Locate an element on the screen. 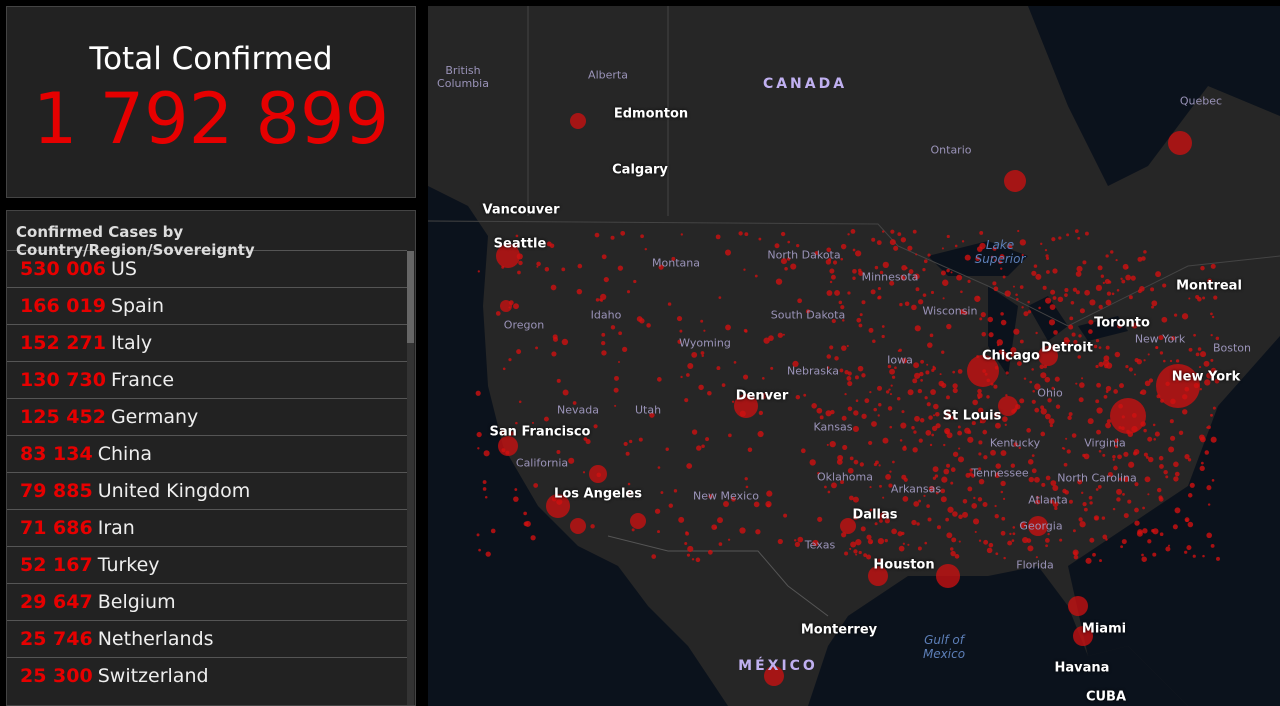 Image resolution: width=1280 pixels, height=706 pixels. country-row: 152 271 Italy is located at coordinates (207, 342).